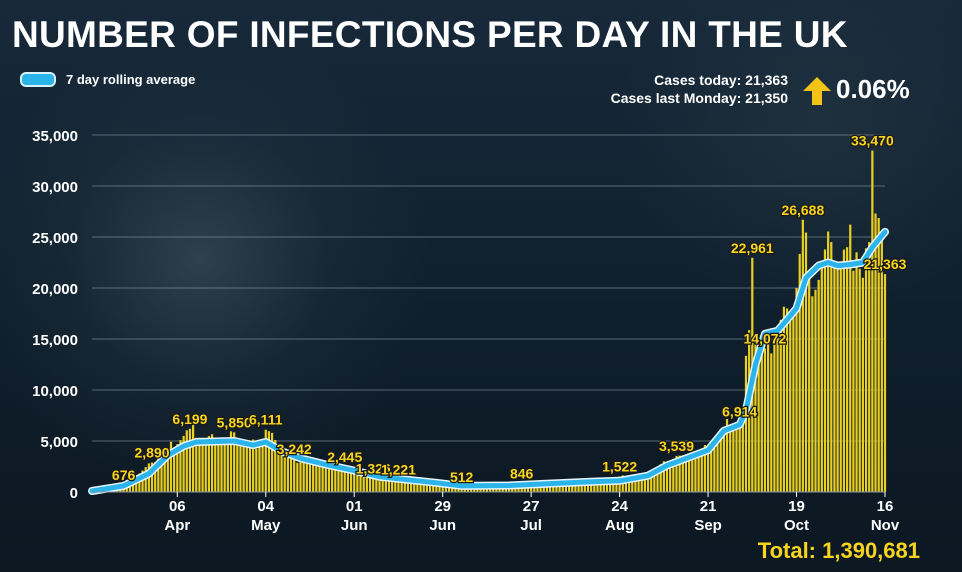 The image size is (962, 572). What do you see at coordinates (266, 525) in the screenshot?
I see `x-tick-month: May` at bounding box center [266, 525].